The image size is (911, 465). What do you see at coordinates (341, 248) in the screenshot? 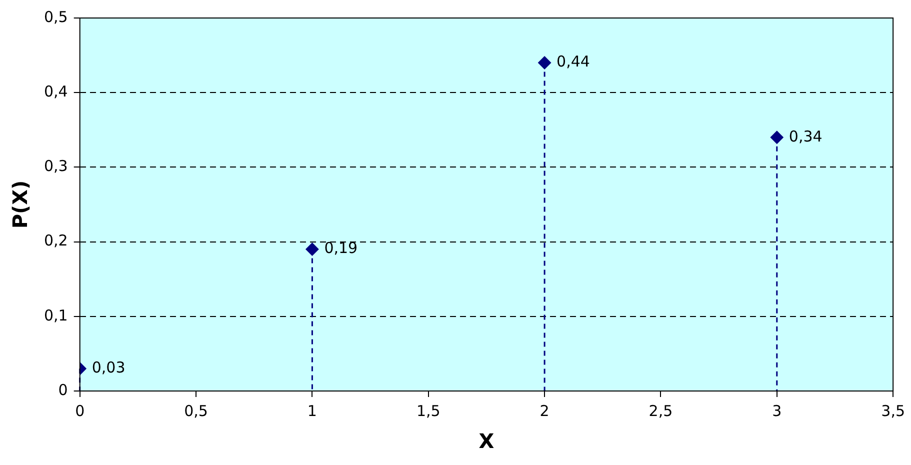
I see `data-label: 0,19` at bounding box center [341, 248].